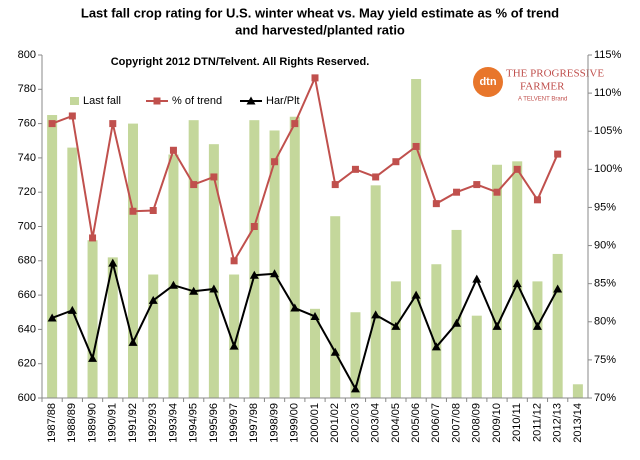  I want to click on logo-circle, so click(488, 82).